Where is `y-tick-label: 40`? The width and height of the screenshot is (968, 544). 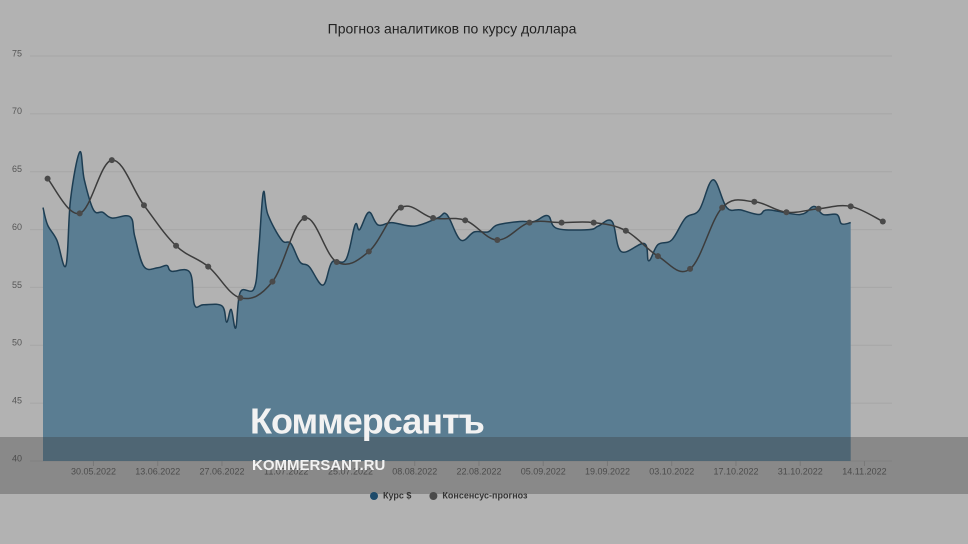
y-tick-label: 40 is located at coordinates (17, 458).